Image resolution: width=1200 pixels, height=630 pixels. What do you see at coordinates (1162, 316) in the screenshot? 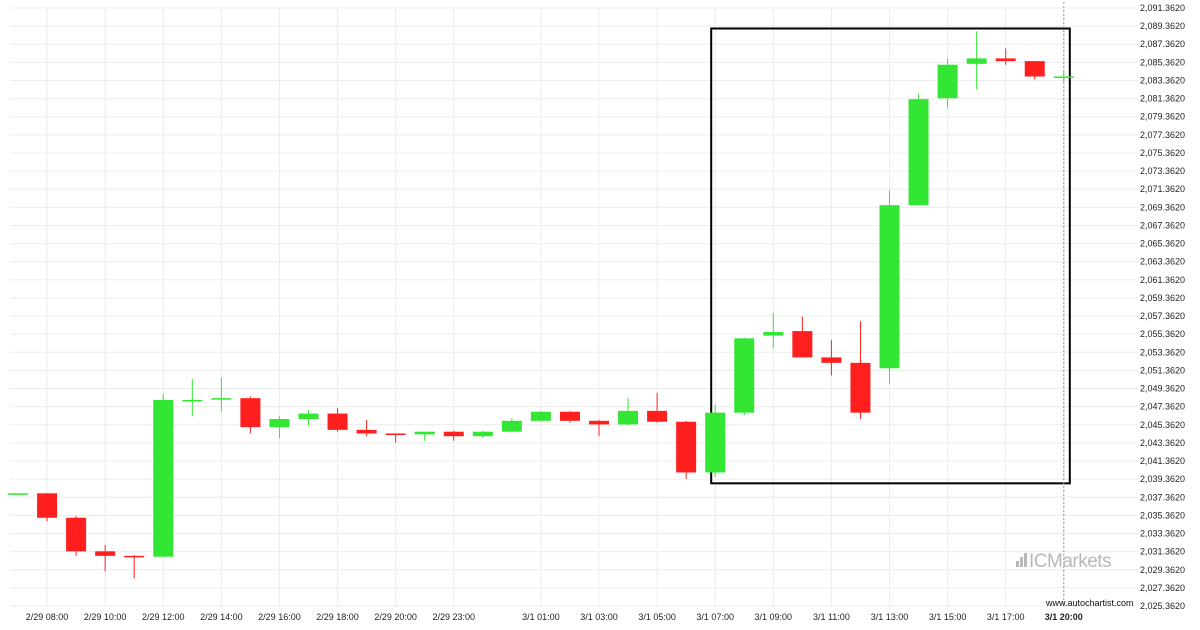
I see `y-tick-label: 2,057.3620` at bounding box center [1162, 316].